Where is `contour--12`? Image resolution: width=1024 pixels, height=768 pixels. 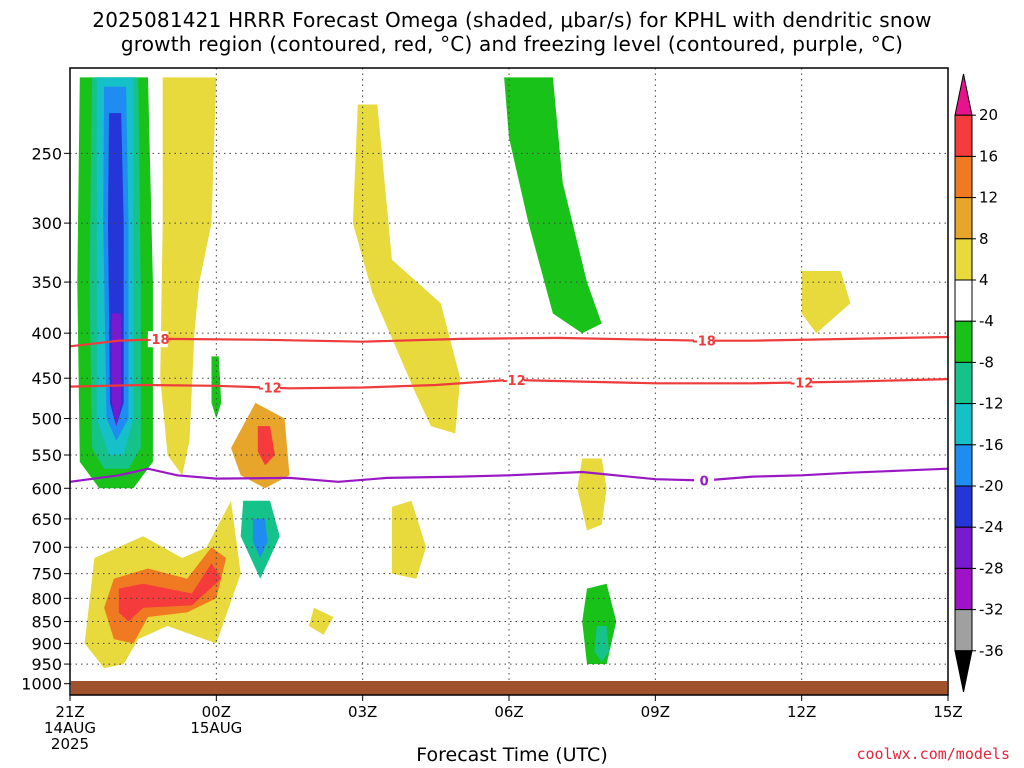 contour--12 is located at coordinates (509, 384).